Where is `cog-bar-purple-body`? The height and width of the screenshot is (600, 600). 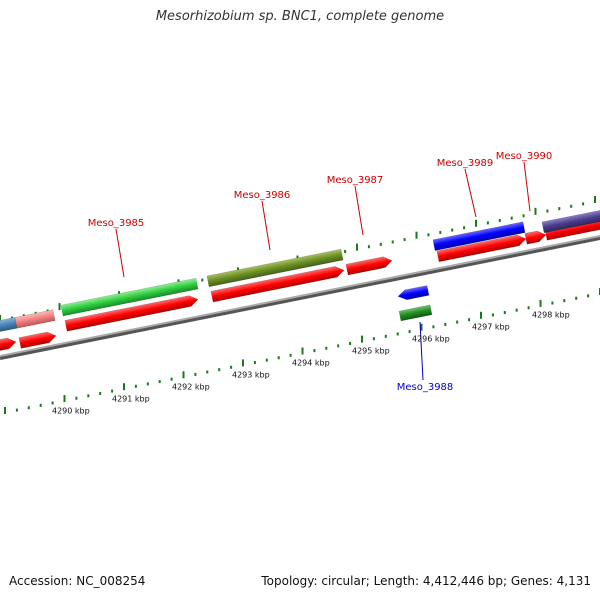
cog-bar-purple-body is located at coordinates (570, 221).